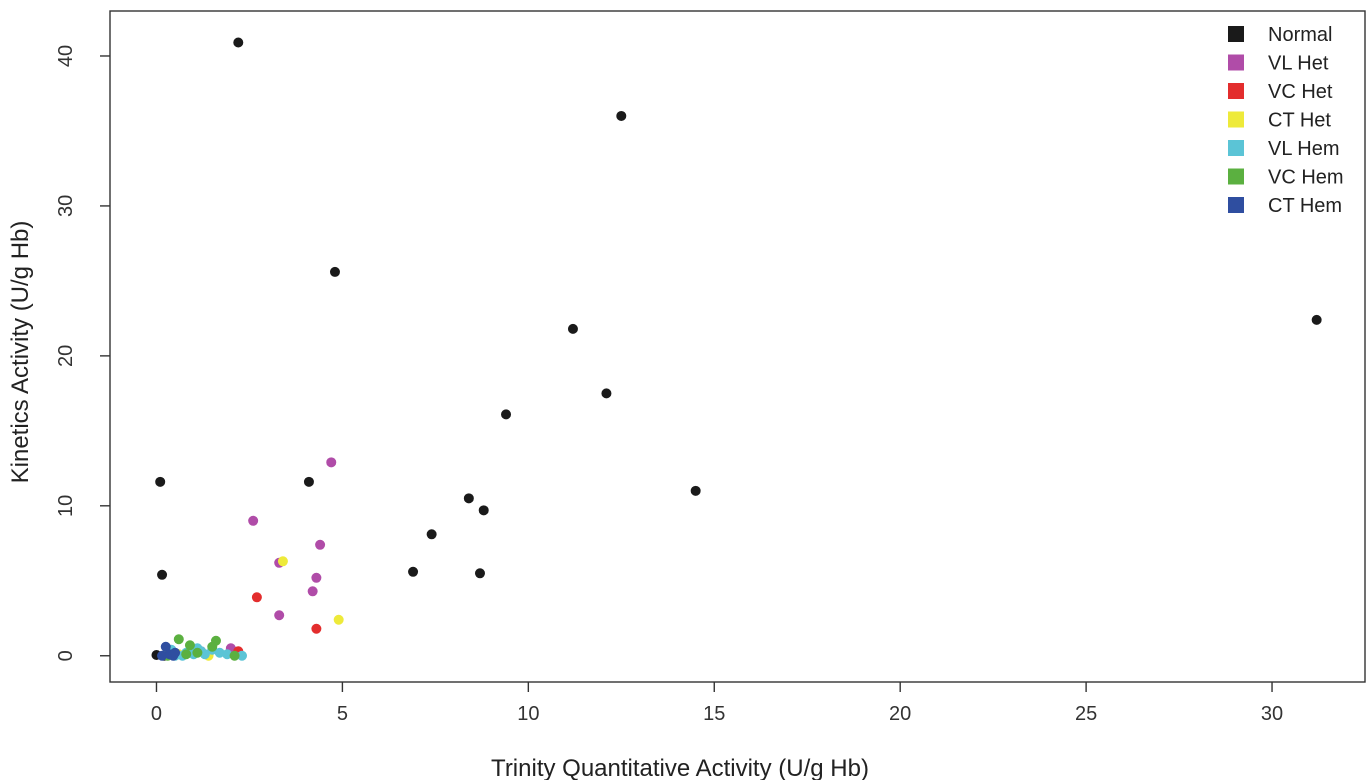 The width and height of the screenshot is (1367, 780). I want to click on legend-label: VL Hem, so click(1304, 149).